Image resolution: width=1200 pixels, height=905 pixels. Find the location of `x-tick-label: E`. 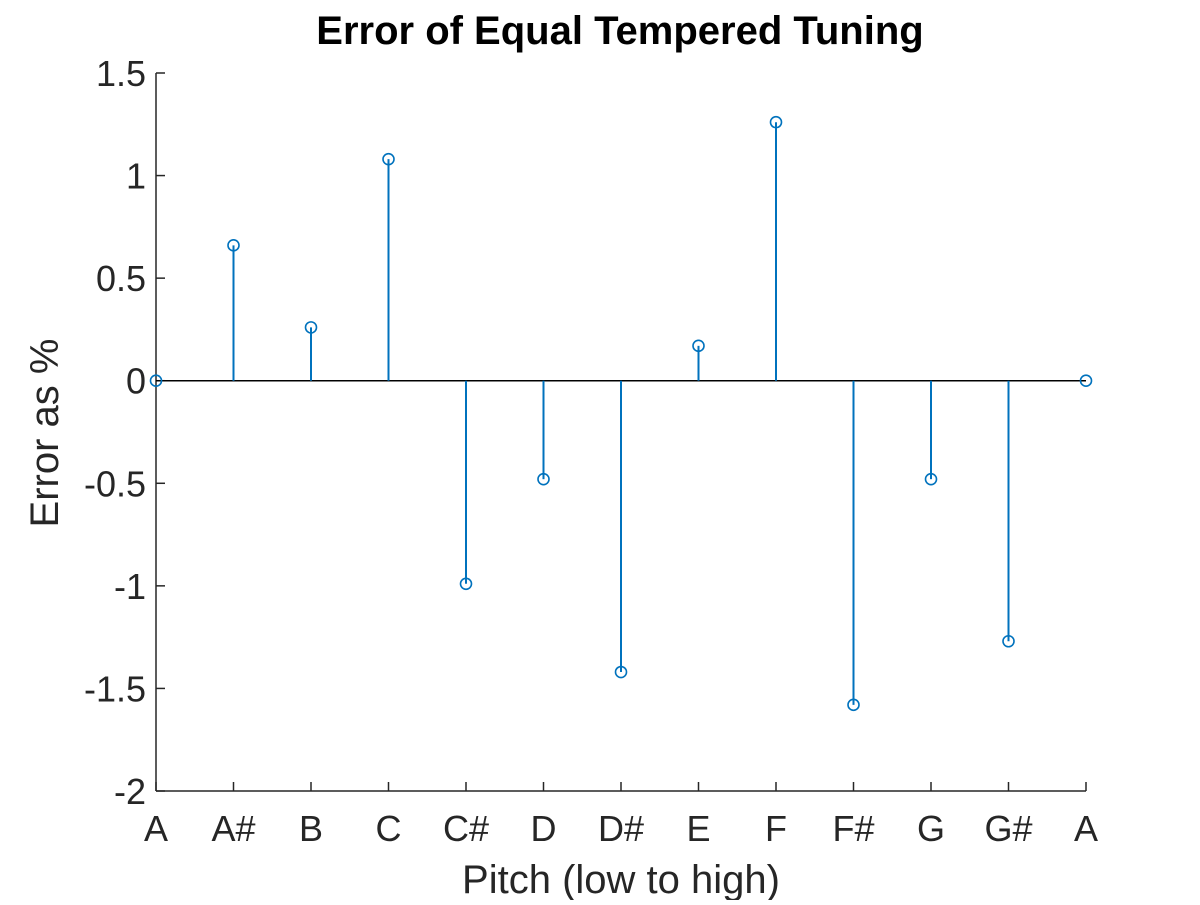

x-tick-label: E is located at coordinates (698, 828).